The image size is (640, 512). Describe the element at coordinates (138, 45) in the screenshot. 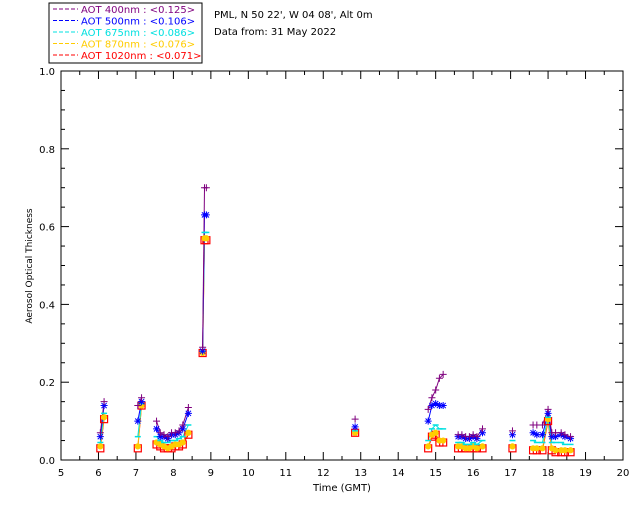

I see `legend-entry: AOT 870nm : <0.076>` at that location.